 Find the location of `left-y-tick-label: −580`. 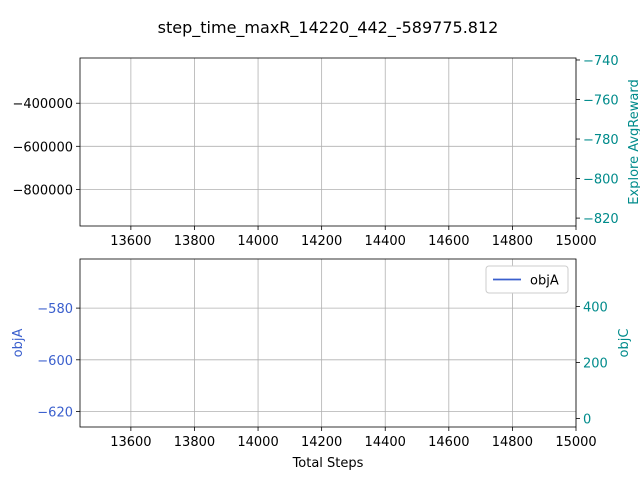

left-y-tick-label: −580 is located at coordinates (55, 309).